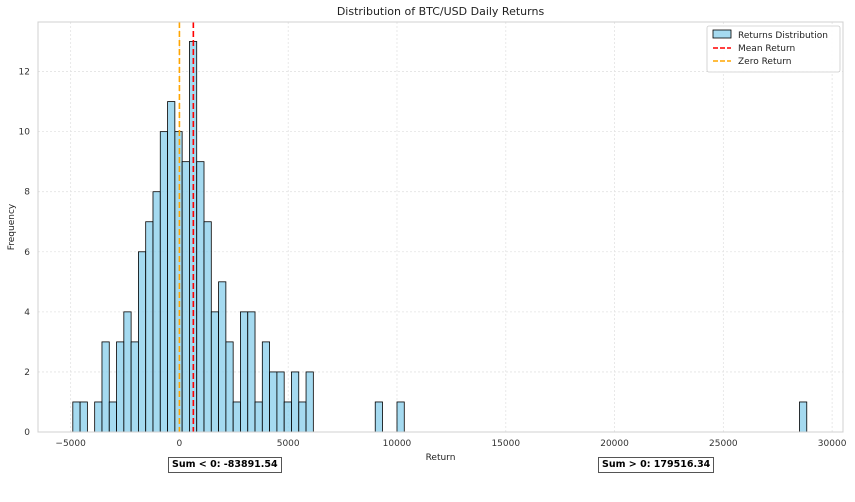 Image resolution: width=855 pixels, height=502 pixels. Describe the element at coordinates (70, 444) in the screenshot. I see `x-tick-label: −5000` at that location.